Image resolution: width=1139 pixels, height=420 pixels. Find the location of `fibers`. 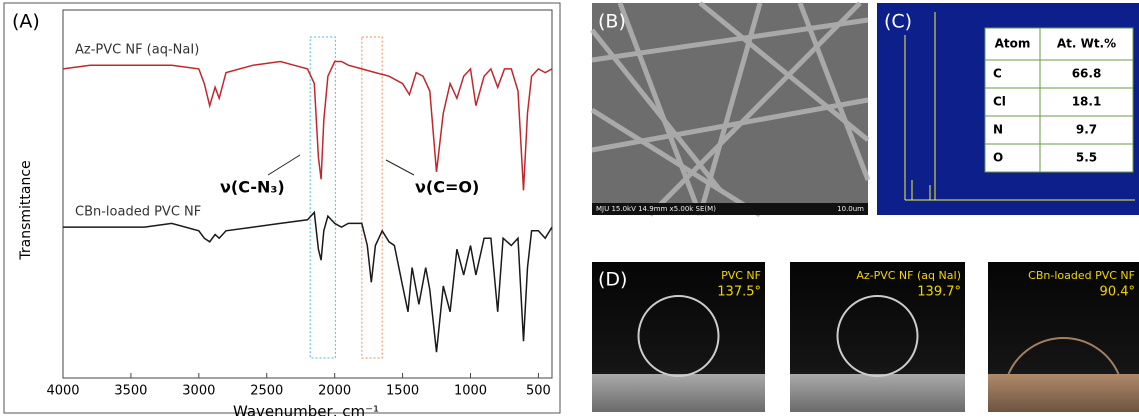

fibers is located at coordinates (730, 109).